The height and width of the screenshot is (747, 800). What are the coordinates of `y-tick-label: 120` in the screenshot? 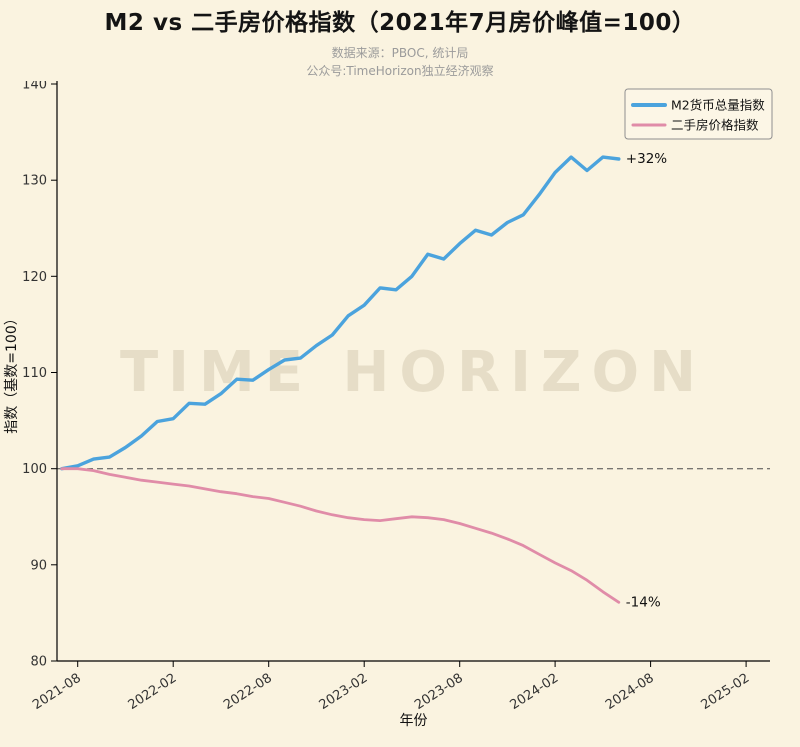 It's located at (34, 277).